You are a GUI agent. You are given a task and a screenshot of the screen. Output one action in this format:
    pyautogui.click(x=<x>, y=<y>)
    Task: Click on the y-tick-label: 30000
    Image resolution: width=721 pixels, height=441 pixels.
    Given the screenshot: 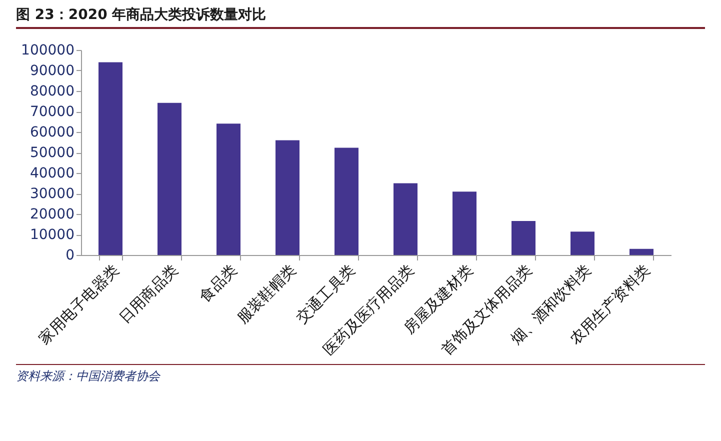 What is the action you would take?
    pyautogui.click(x=52, y=194)
    